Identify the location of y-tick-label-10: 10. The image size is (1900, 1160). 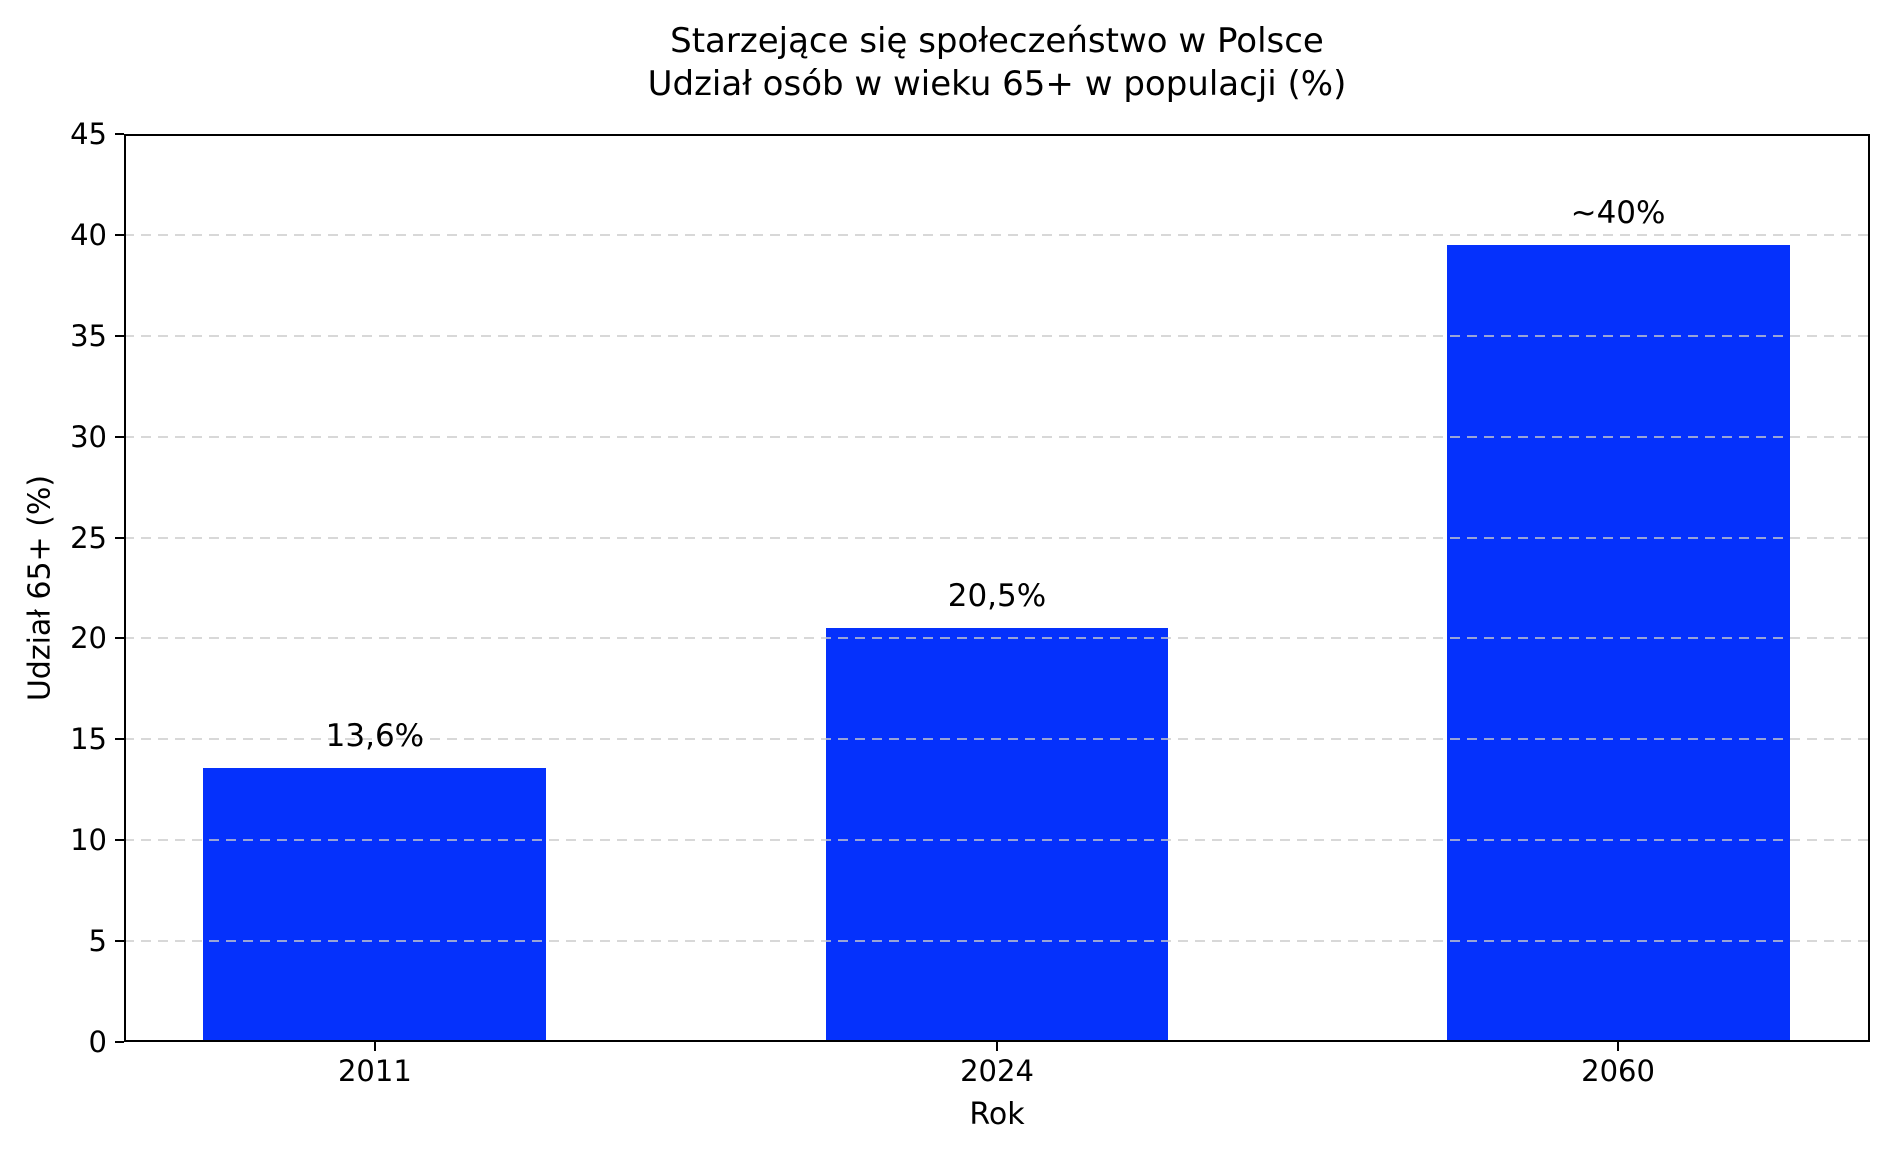
(88, 840).